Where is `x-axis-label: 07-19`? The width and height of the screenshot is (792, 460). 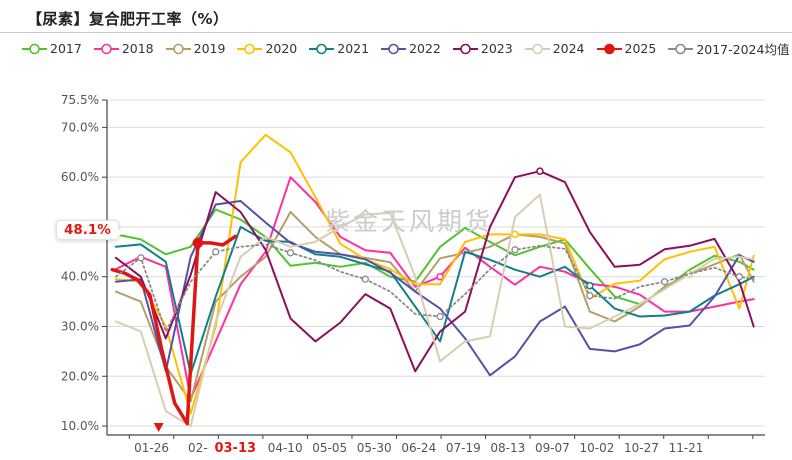
x-axis-label: 07-19 is located at coordinates (463, 448).